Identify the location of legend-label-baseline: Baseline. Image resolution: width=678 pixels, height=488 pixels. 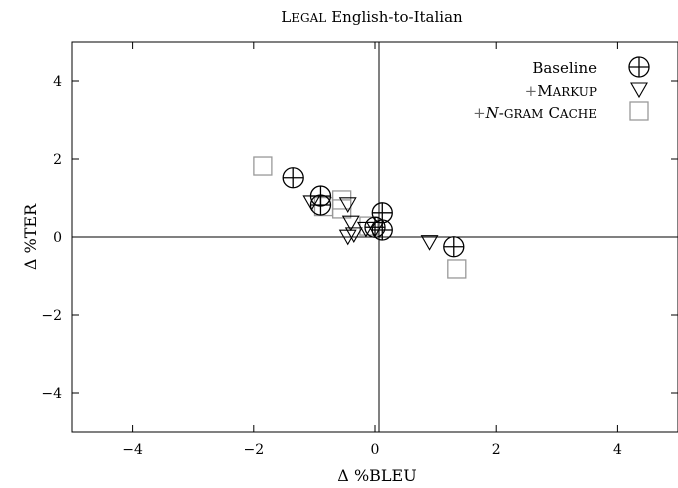
(564, 68).